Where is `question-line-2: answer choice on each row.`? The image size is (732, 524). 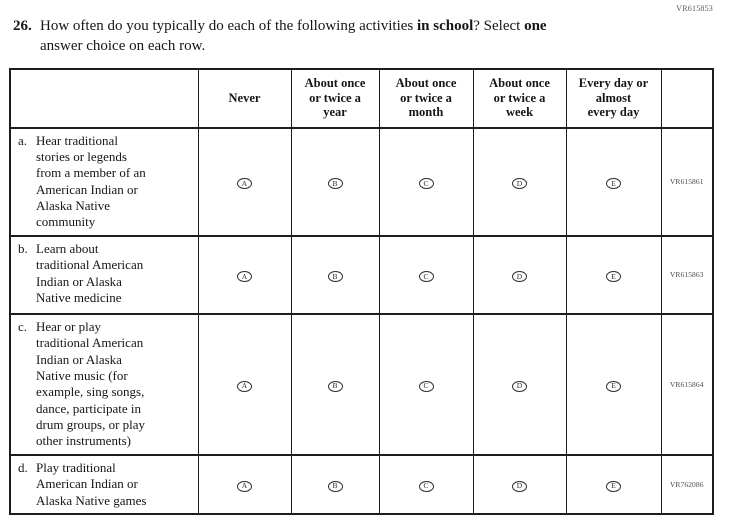
question-line-2: answer choice on each row. is located at coordinates (123, 45).